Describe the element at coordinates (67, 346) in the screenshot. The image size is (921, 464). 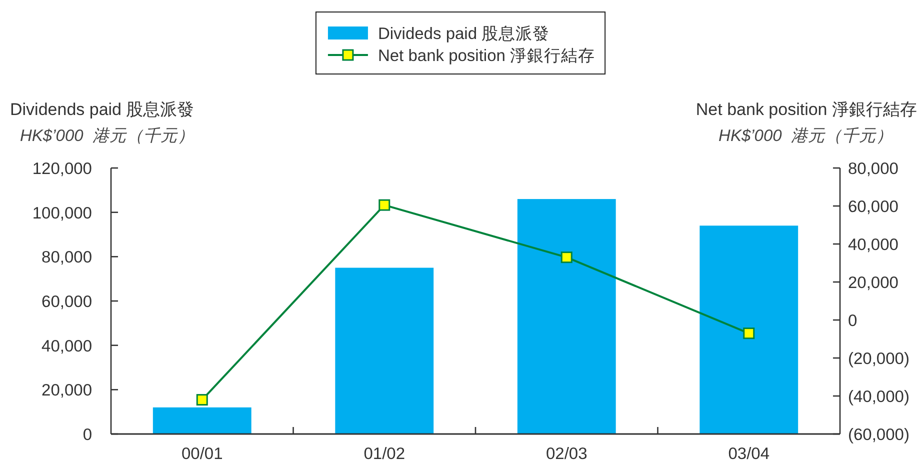
I see `y-tick-label: 40,000` at that location.